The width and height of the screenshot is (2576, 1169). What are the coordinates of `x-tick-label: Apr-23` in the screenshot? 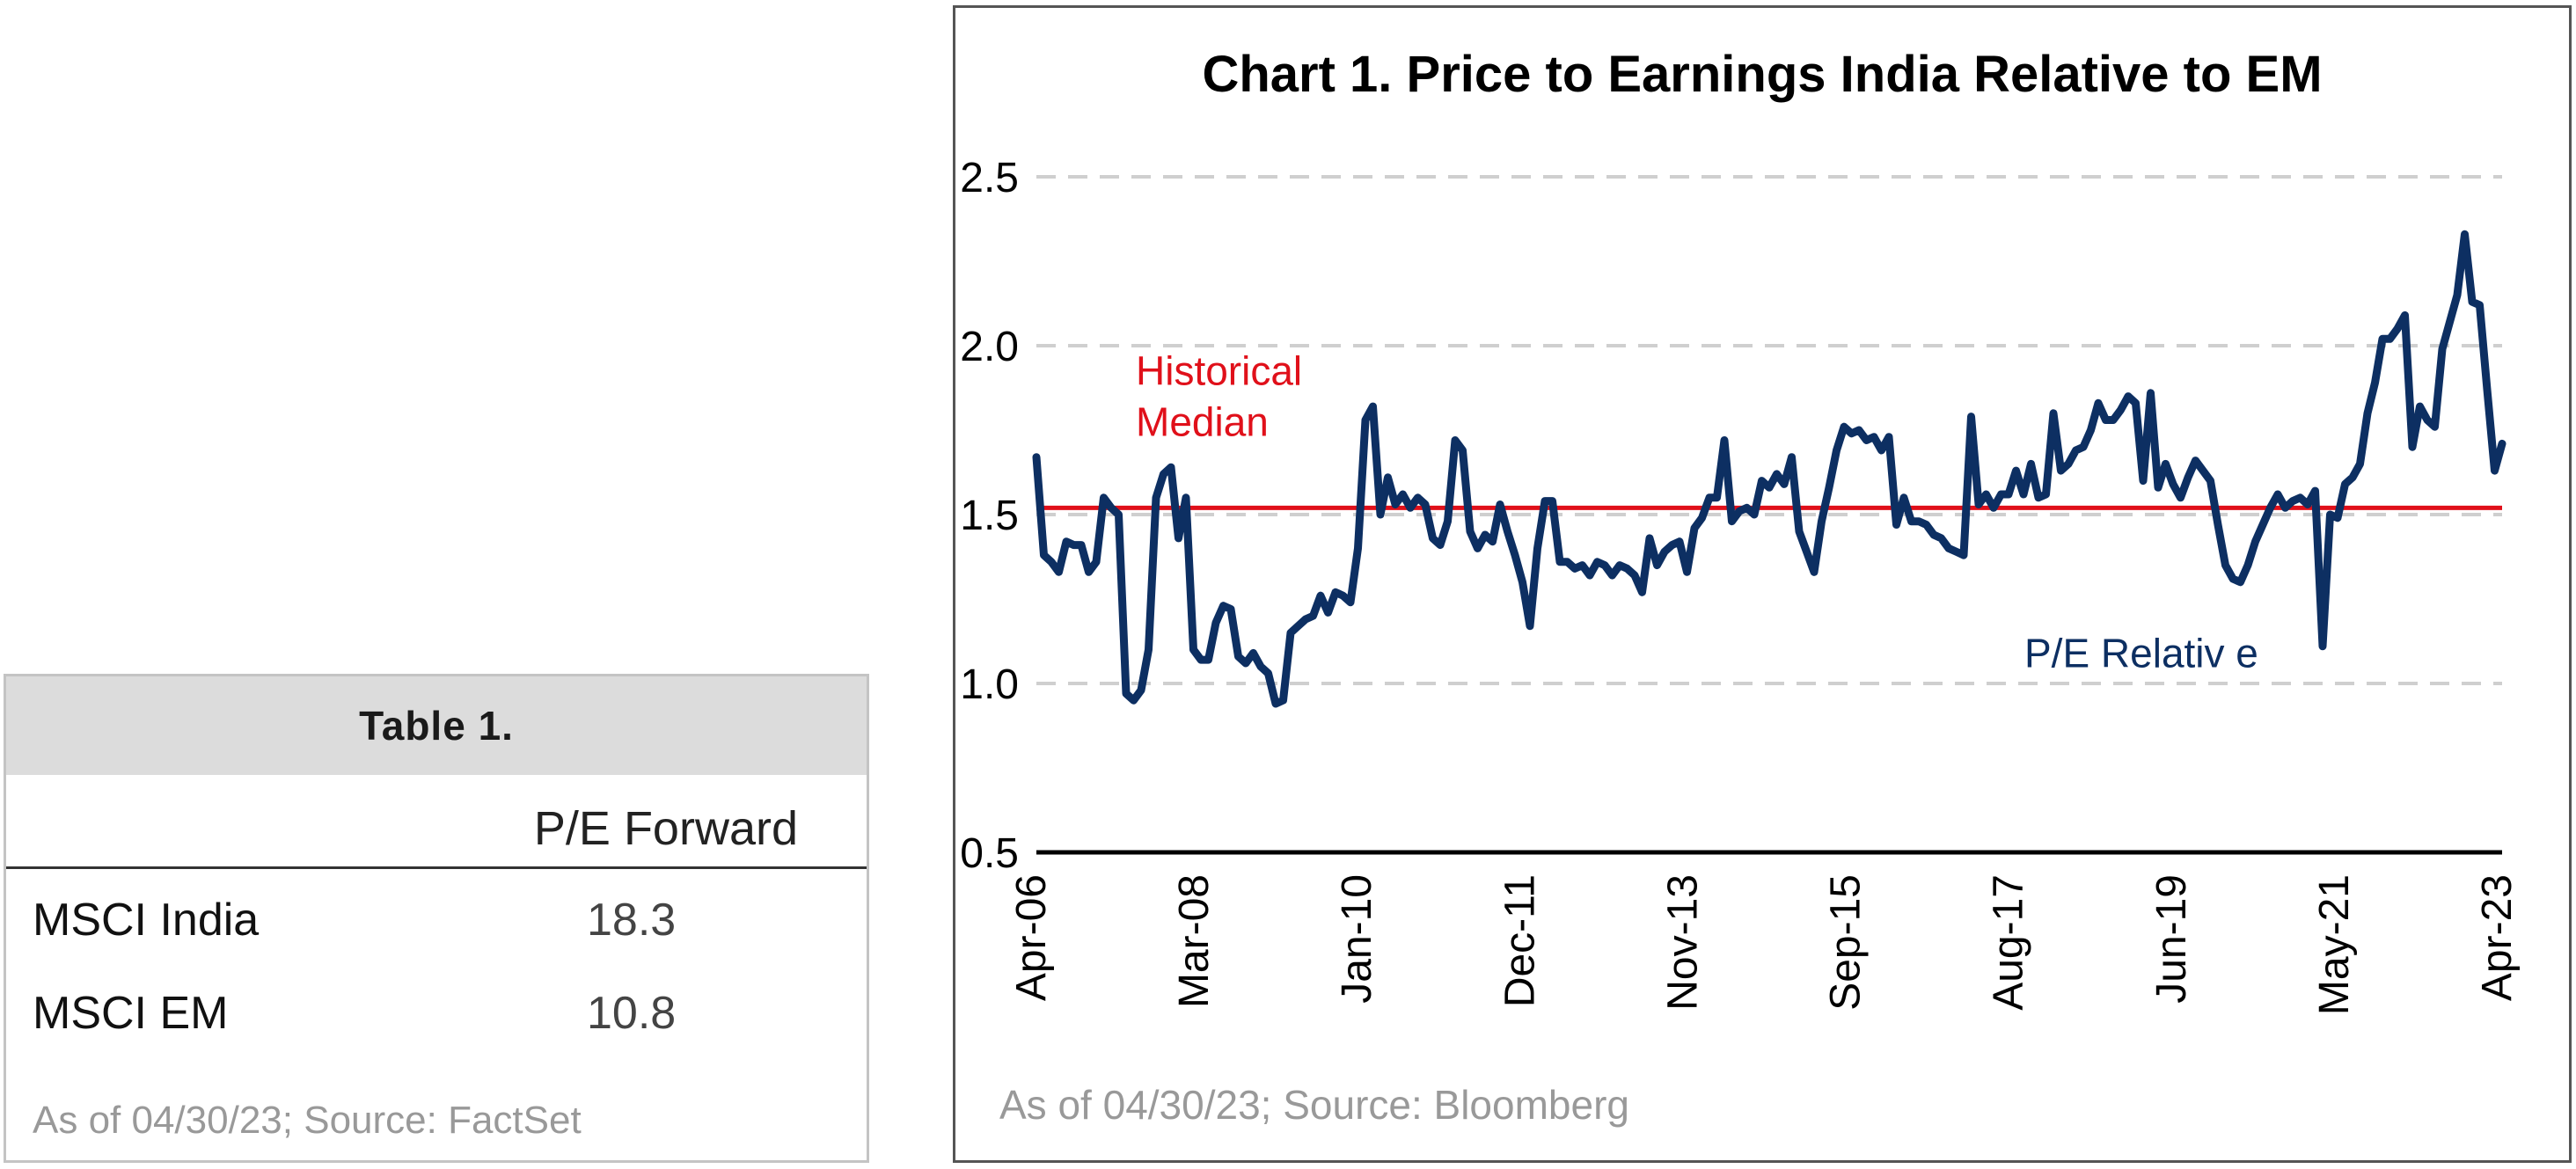 It's located at (2497, 937).